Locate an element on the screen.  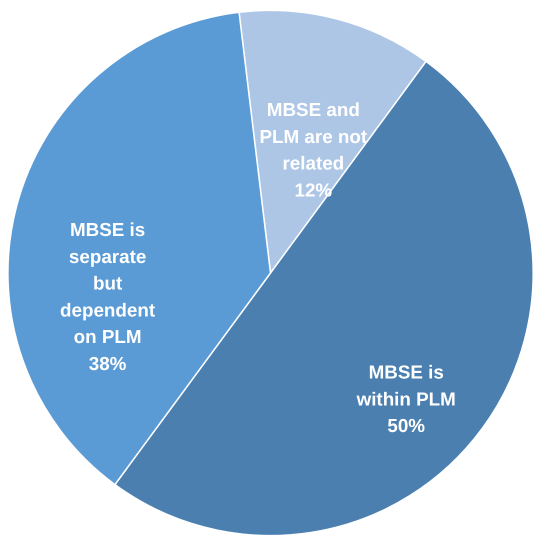
data-label: 50% is located at coordinates (406, 425).